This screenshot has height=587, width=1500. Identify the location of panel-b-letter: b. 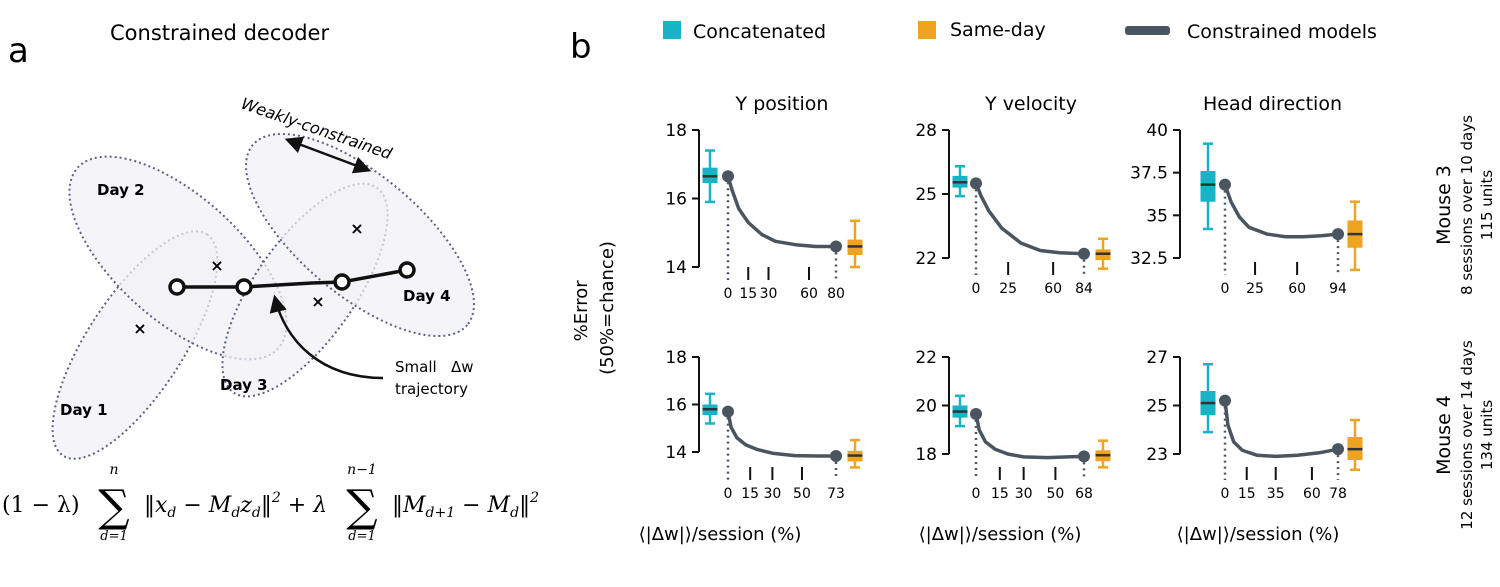
(581, 47).